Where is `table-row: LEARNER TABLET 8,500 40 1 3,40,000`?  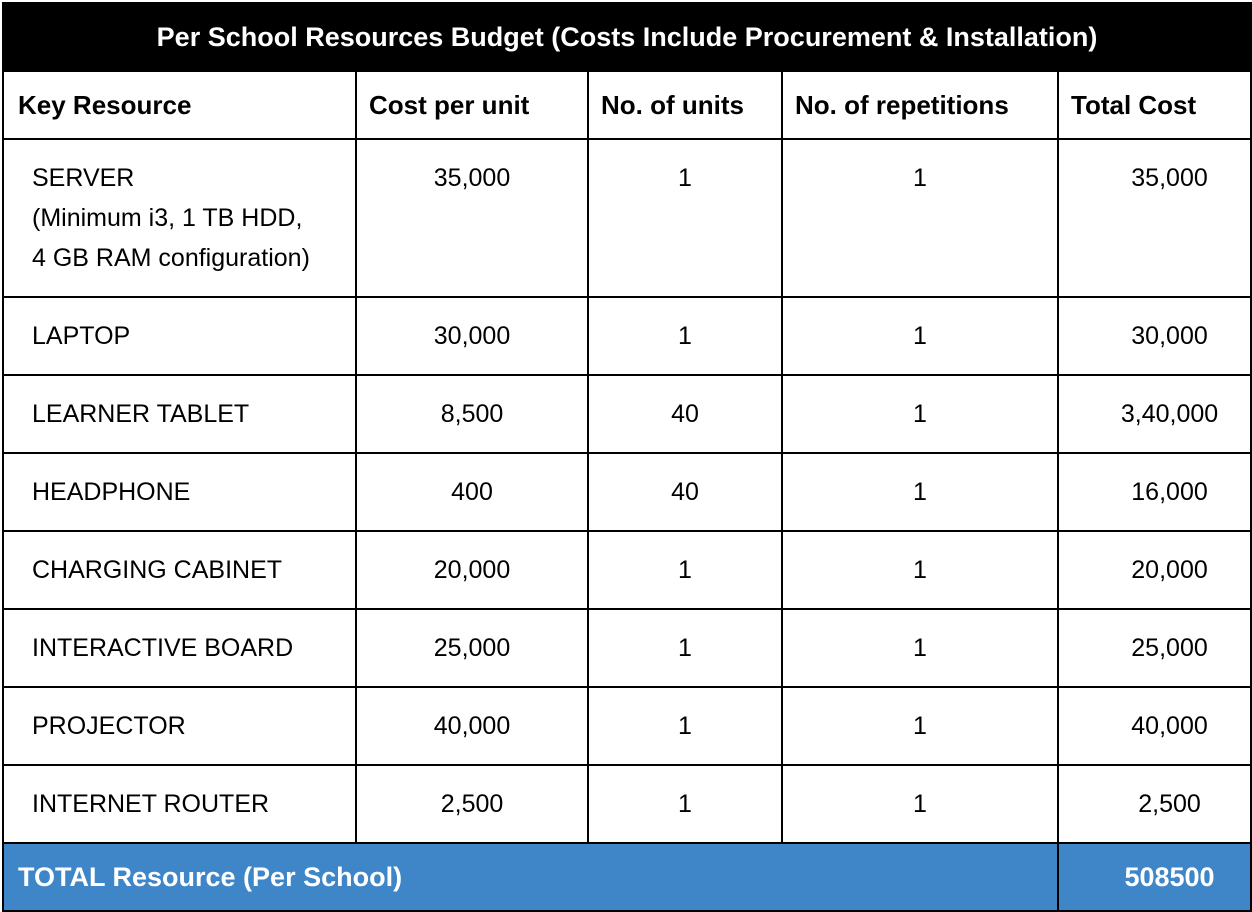 table-row: LEARNER TABLET 8,500 40 1 3,40,000 is located at coordinates (627, 414).